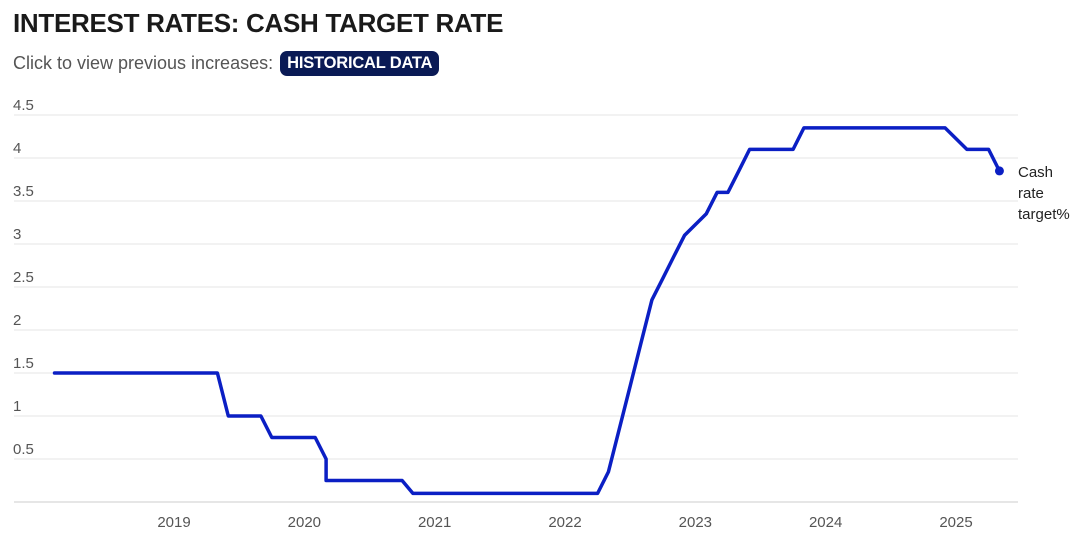  Describe the element at coordinates (17, 234) in the screenshot. I see `y-tick-label: 3` at that location.